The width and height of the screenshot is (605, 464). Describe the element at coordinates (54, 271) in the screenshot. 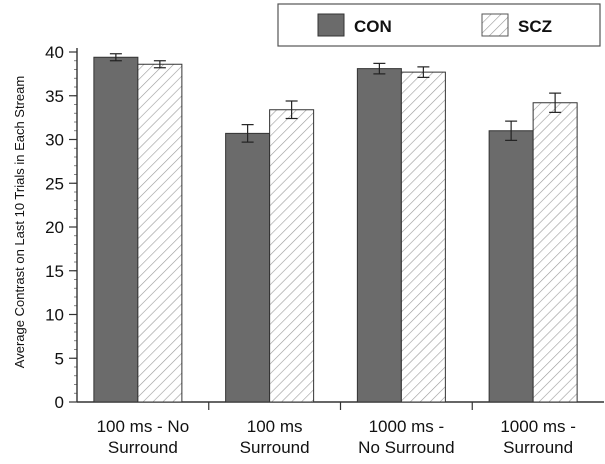

I see `y-tick-label: 15` at that location.